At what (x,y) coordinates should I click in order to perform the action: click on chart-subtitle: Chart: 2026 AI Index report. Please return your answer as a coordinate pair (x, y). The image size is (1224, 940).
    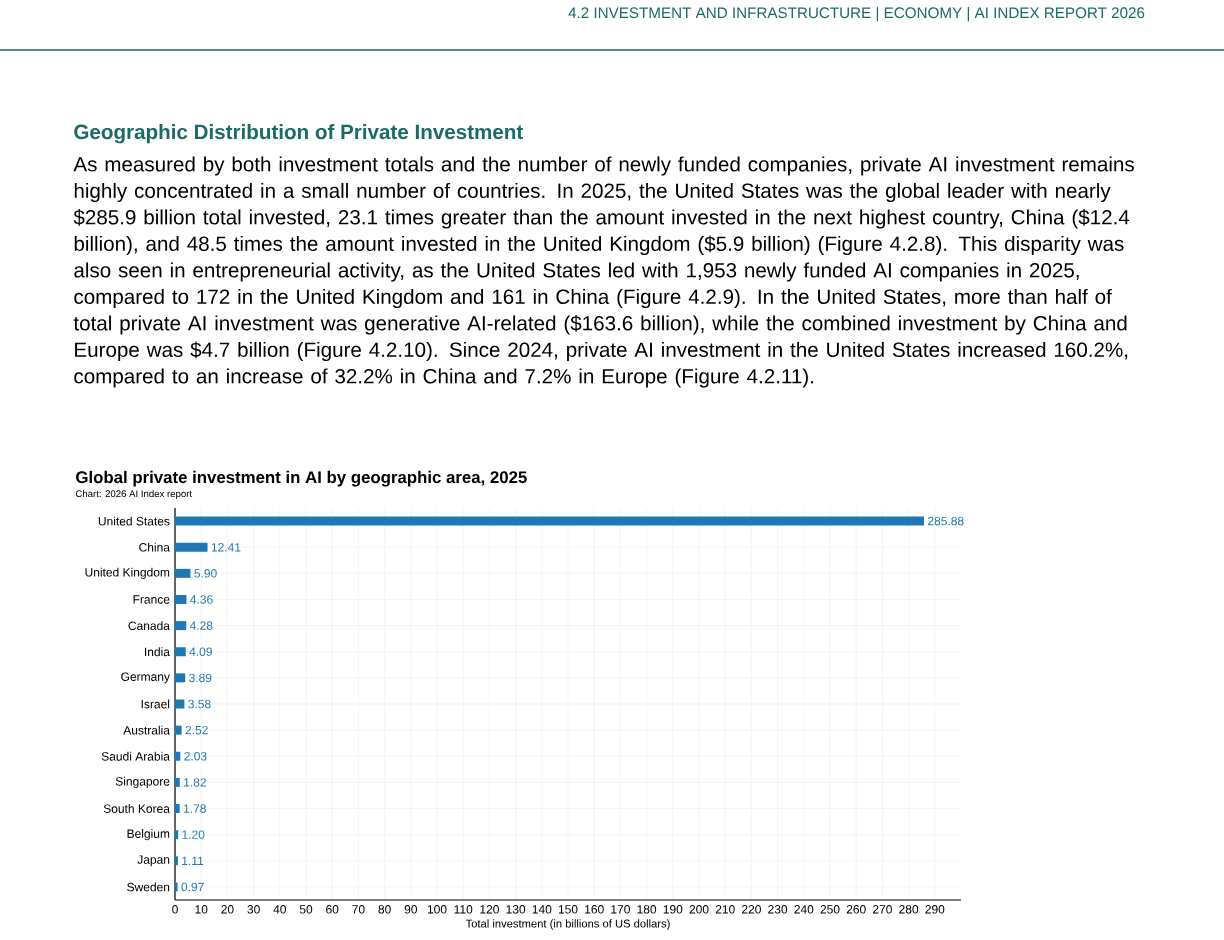
    Looking at the image, I should click on (134, 494).